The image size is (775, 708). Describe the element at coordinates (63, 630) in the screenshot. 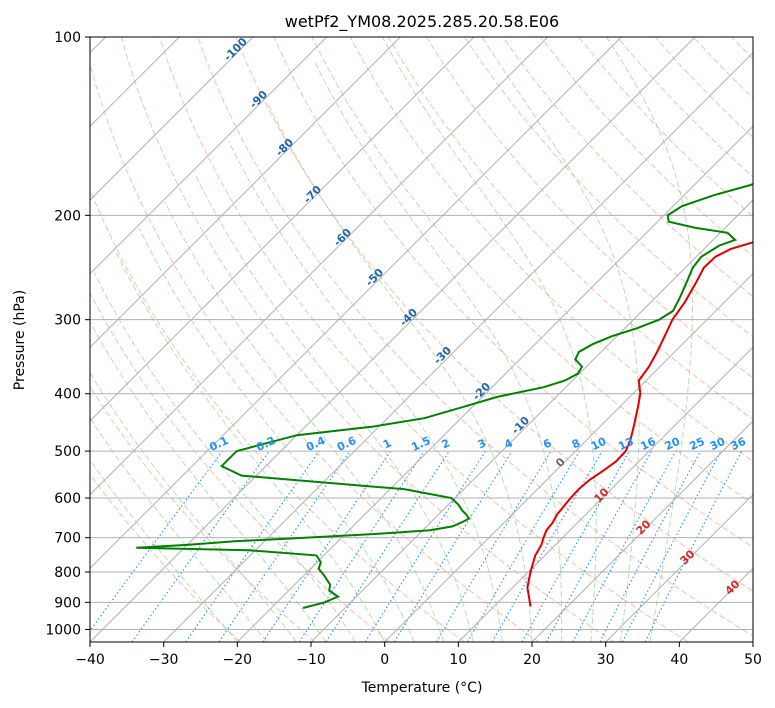

I see `y-tick-label: 1000` at that location.